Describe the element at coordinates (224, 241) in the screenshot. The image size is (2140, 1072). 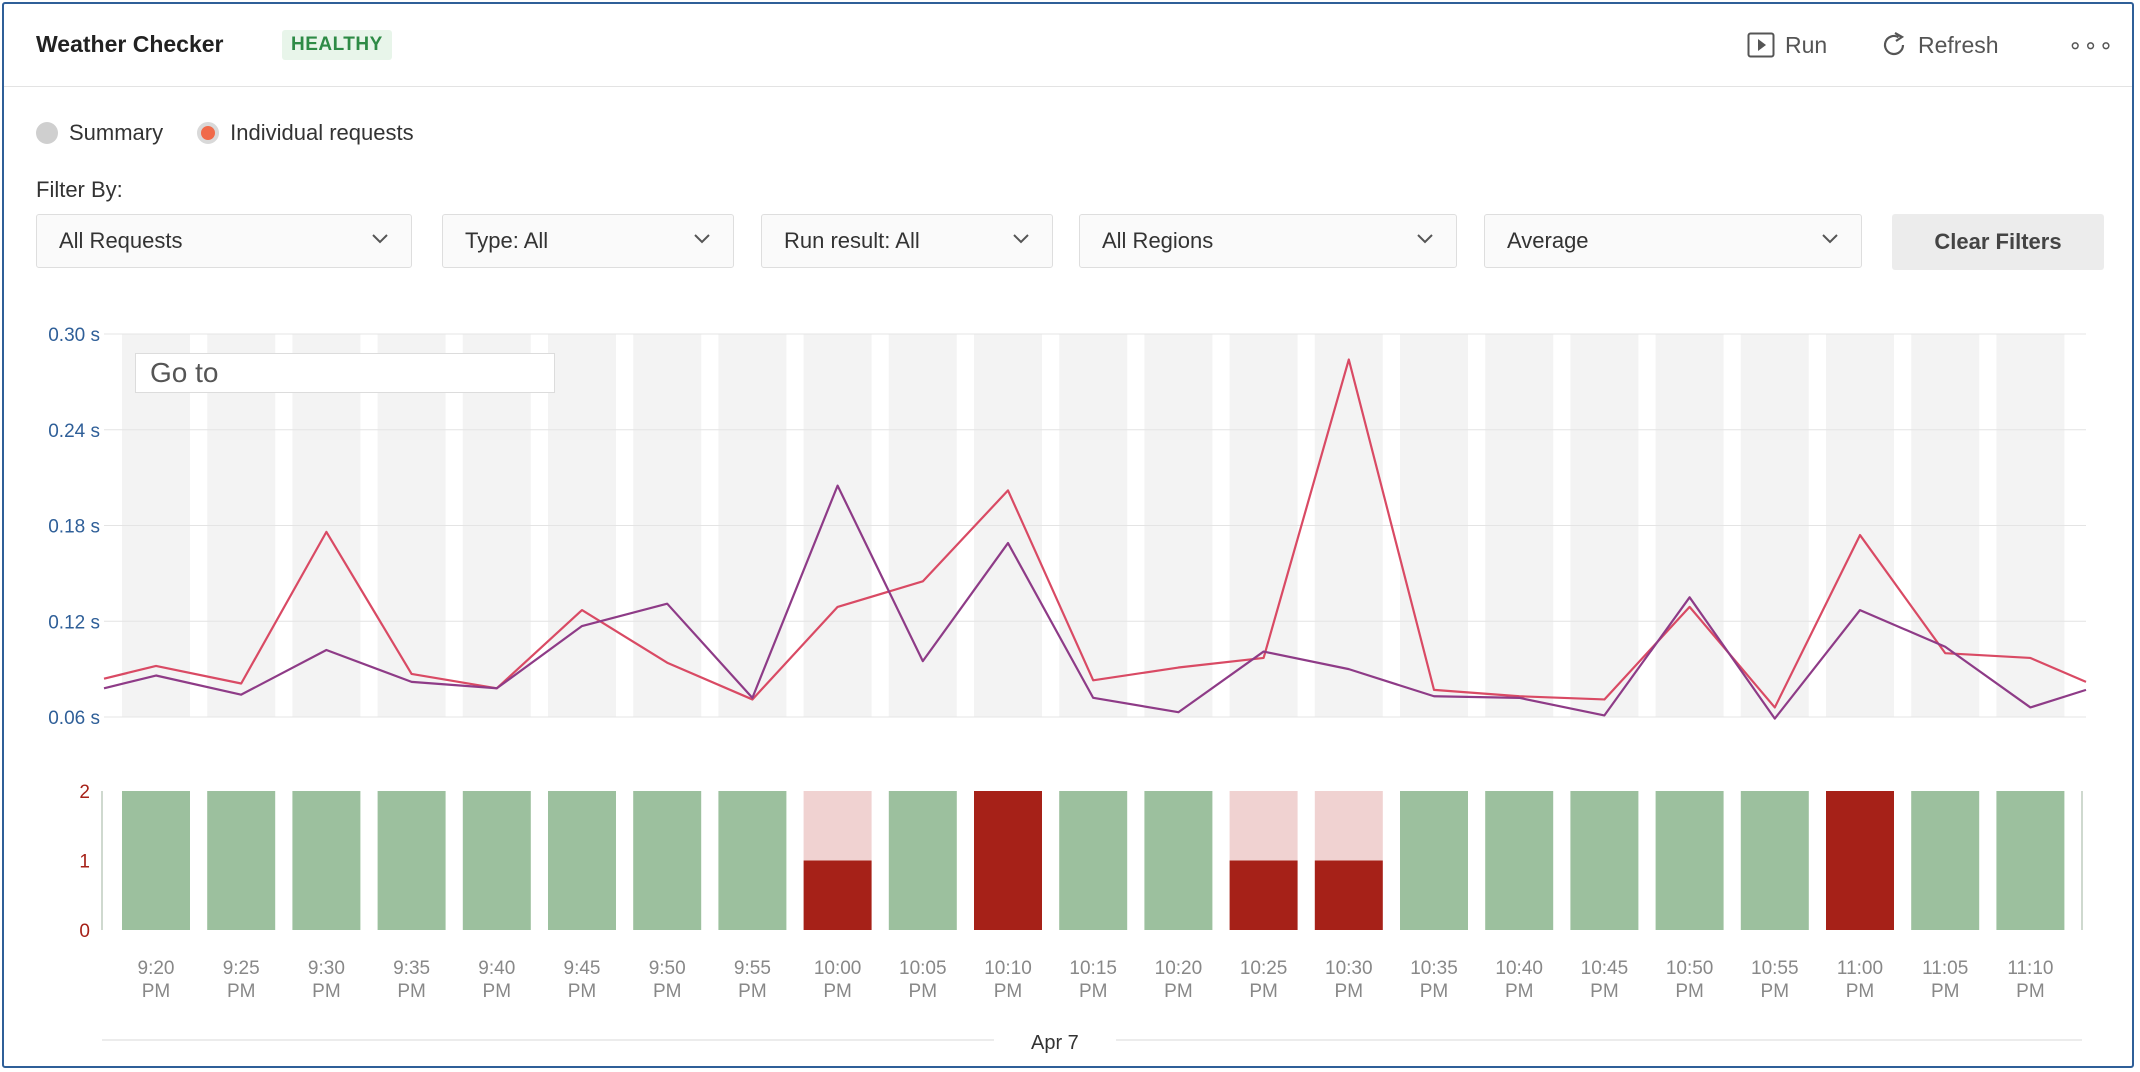
I see `requests-filter-dropdown: All Requests` at that location.